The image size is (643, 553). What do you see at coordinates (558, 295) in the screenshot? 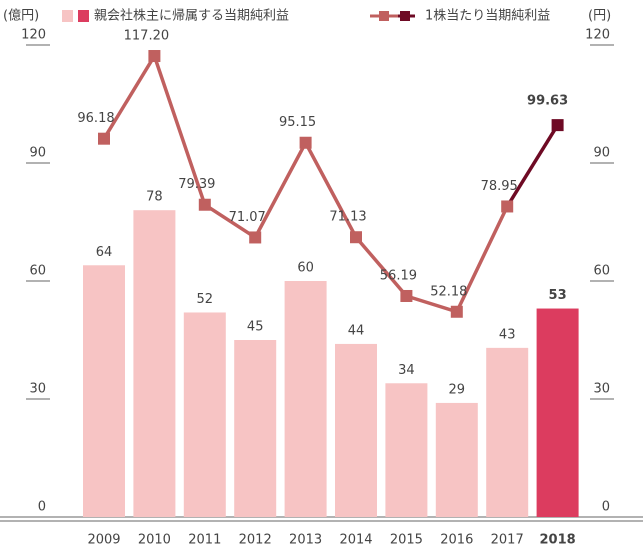
I see `bar-label: 53` at bounding box center [558, 295].